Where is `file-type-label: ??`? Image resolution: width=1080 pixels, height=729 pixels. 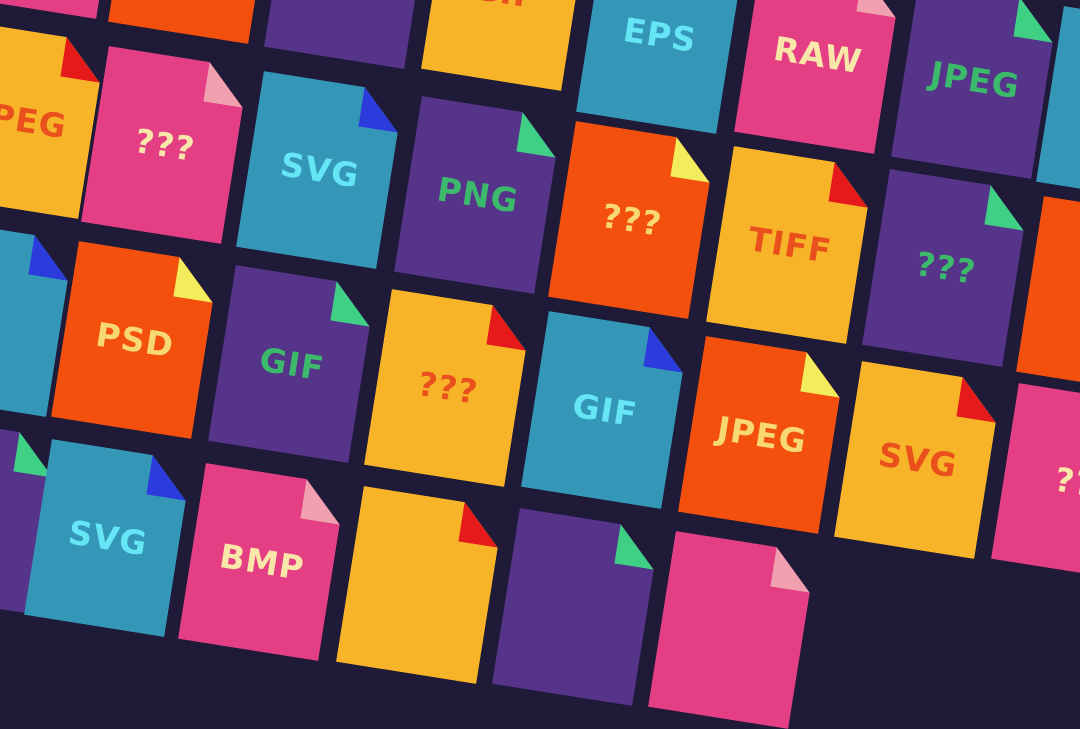 file-type-label: ?? is located at coordinates (1066, 482).